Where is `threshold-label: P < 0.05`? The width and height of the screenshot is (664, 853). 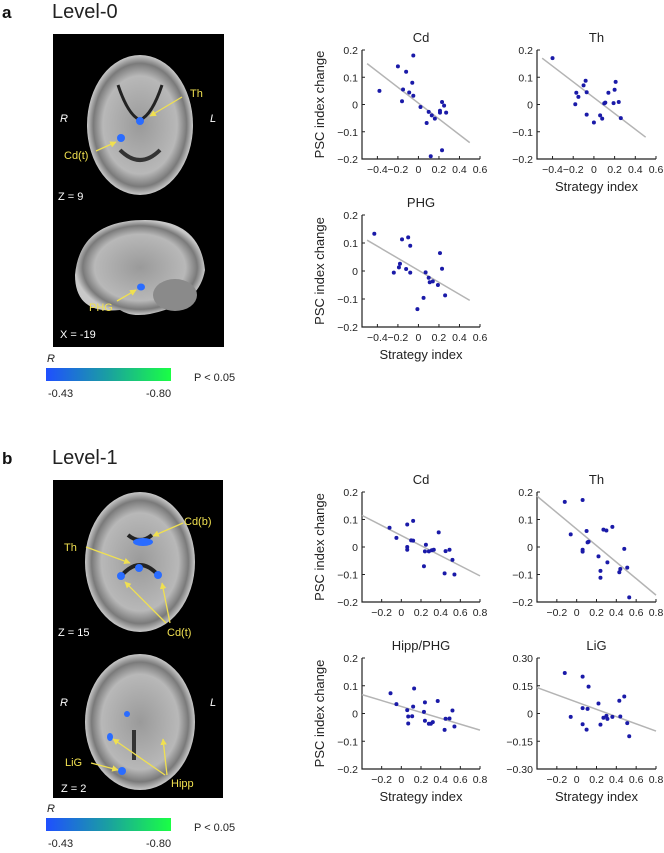 threshold-label: P < 0.05 is located at coordinates (214, 378).